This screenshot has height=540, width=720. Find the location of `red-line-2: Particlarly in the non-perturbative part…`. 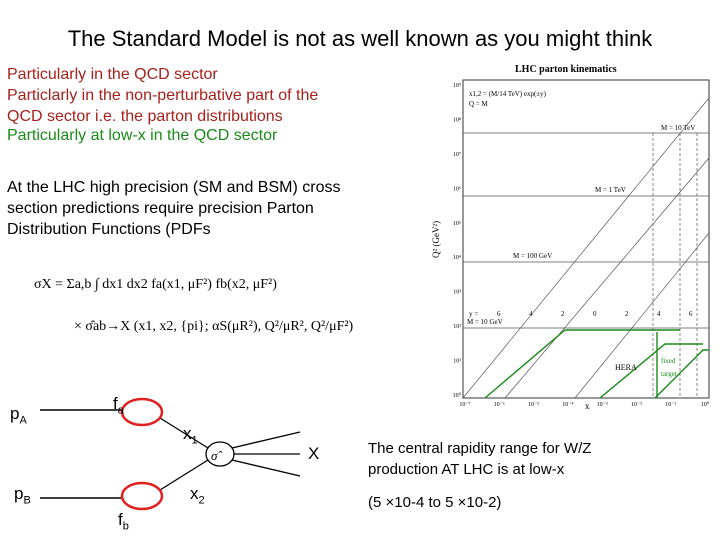

red-line-2: Particlarly in the non-perturbative part… is located at coordinates (163, 95).